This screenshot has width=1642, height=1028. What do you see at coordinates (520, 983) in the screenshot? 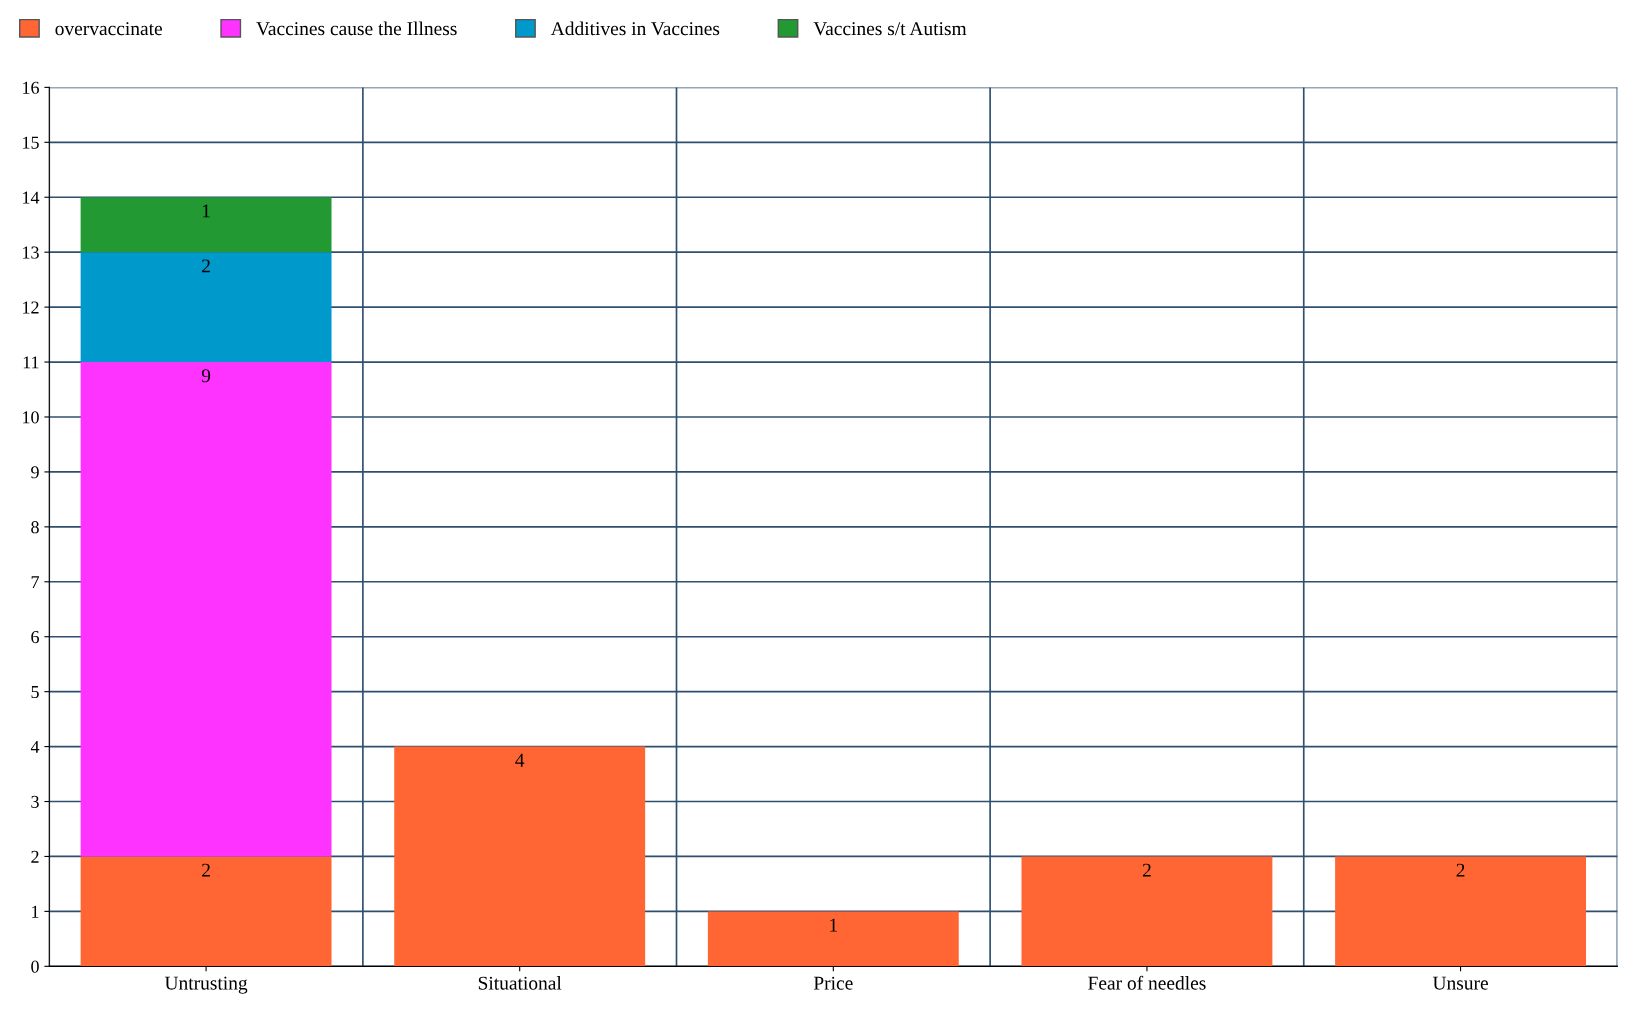
I see `x-tick-label: Situational` at bounding box center [520, 983].